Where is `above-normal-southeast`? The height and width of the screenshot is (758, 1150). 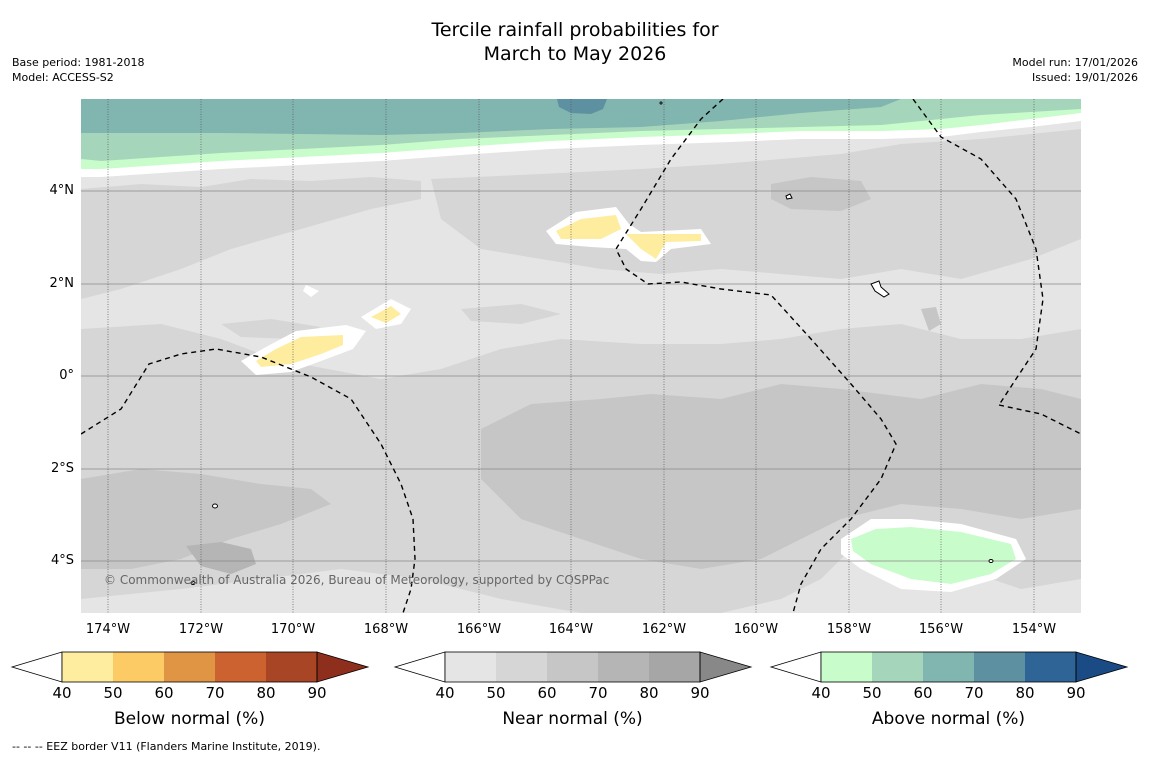 above-normal-southeast is located at coordinates (933, 555).